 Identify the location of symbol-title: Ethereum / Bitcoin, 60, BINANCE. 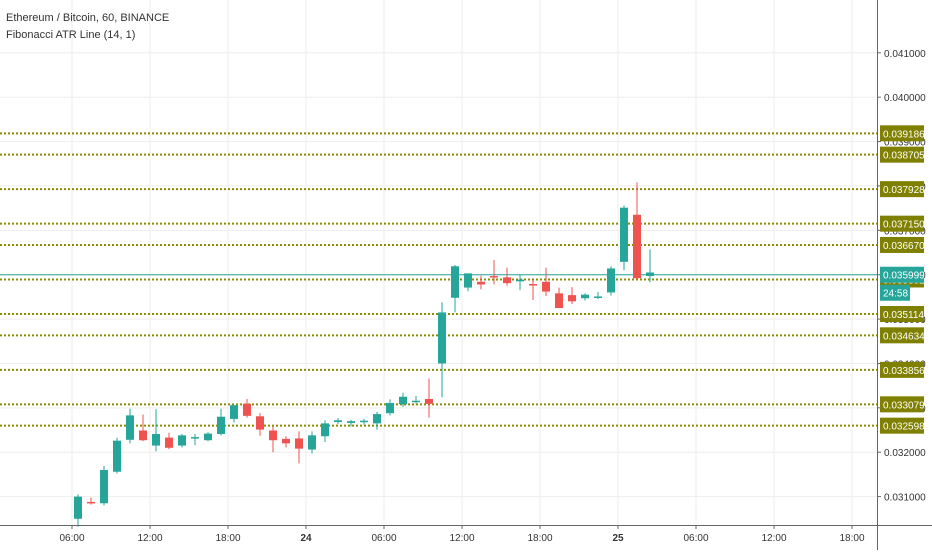
(88, 18).